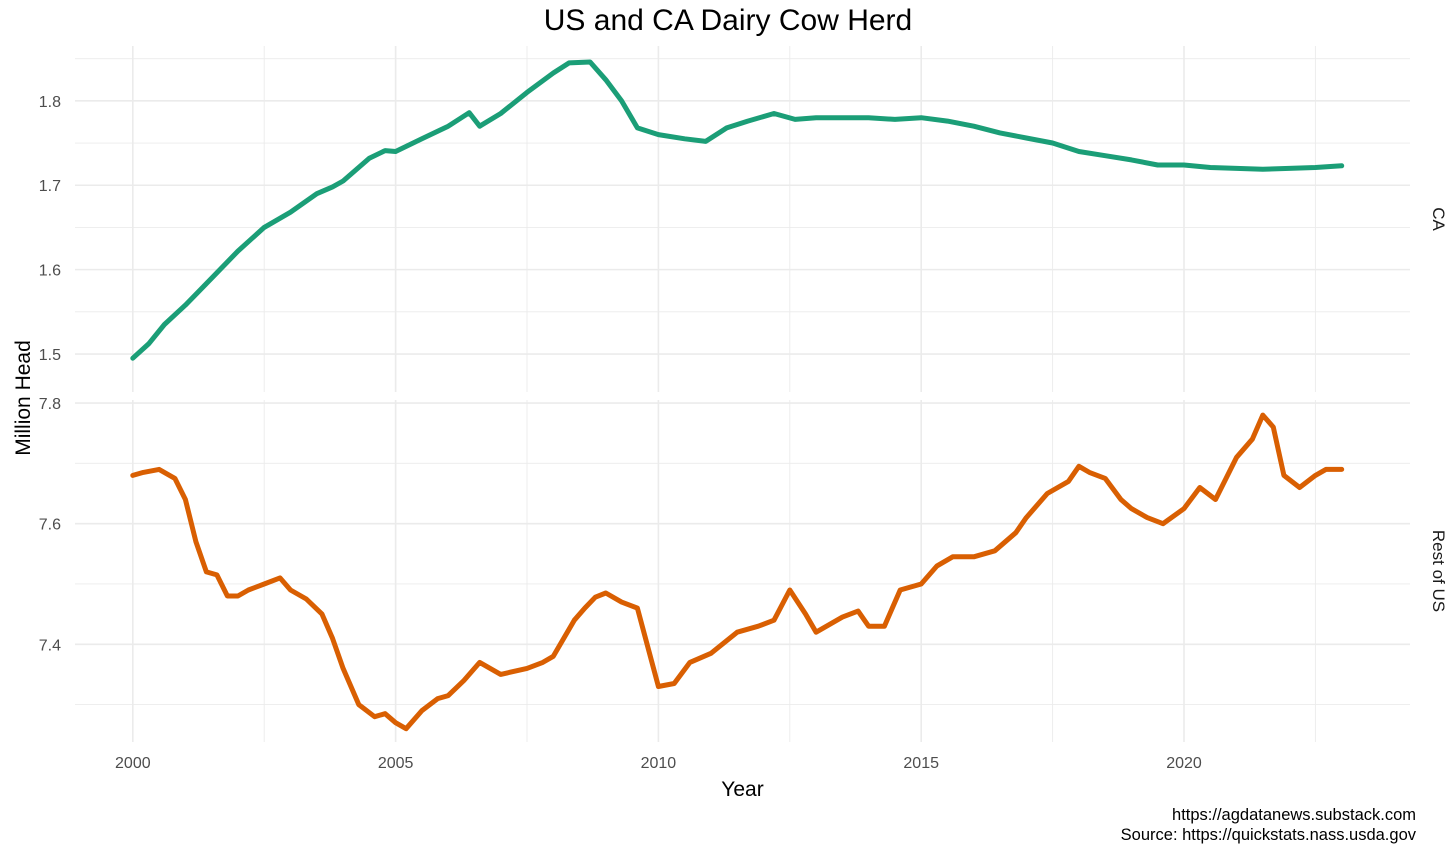 Image resolution: width=1456 pixels, height=858 pixels. I want to click on x-tick-label: 2015, so click(921, 763).